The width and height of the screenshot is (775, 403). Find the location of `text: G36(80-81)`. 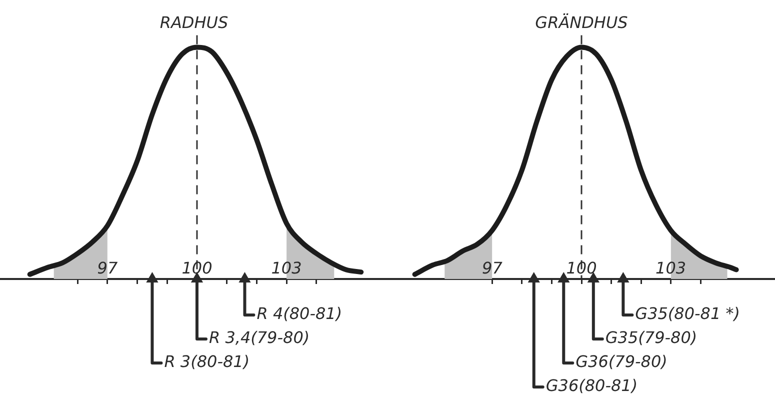

text: G36(80-81) is located at coordinates (592, 386).